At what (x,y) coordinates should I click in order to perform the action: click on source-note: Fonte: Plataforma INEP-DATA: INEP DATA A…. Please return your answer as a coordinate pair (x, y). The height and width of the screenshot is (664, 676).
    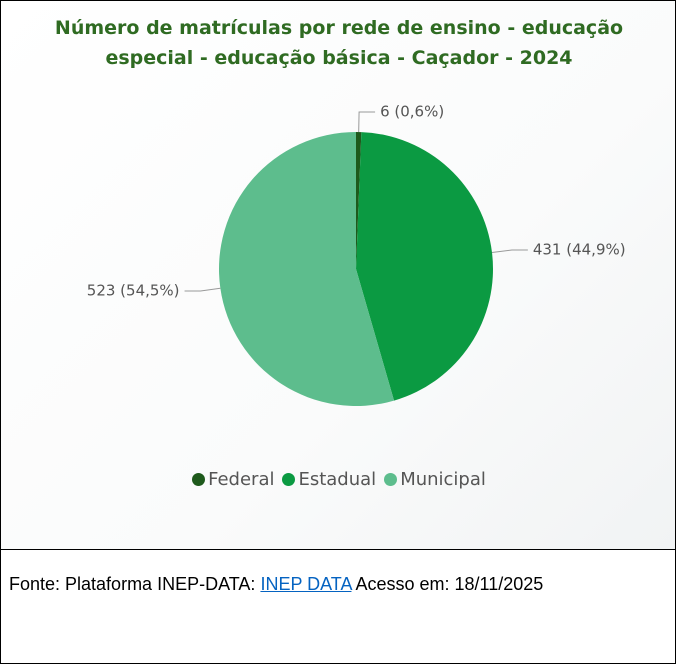
    Looking at the image, I should click on (336, 584).